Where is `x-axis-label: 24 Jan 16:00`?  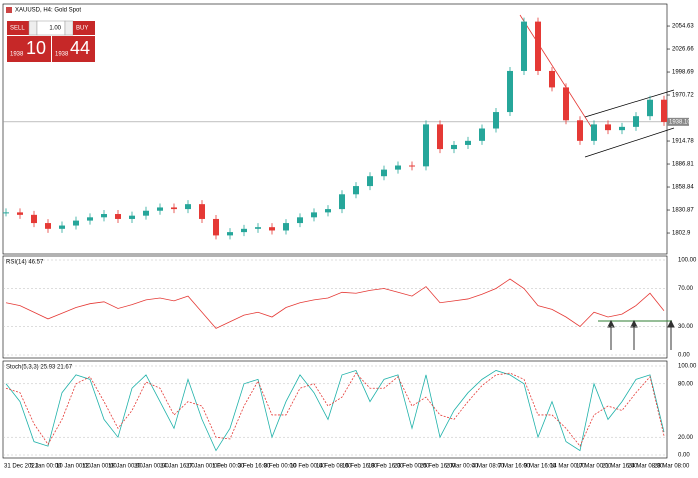
x-axis-label: 24 Jan 16:00 is located at coordinates (177, 467).